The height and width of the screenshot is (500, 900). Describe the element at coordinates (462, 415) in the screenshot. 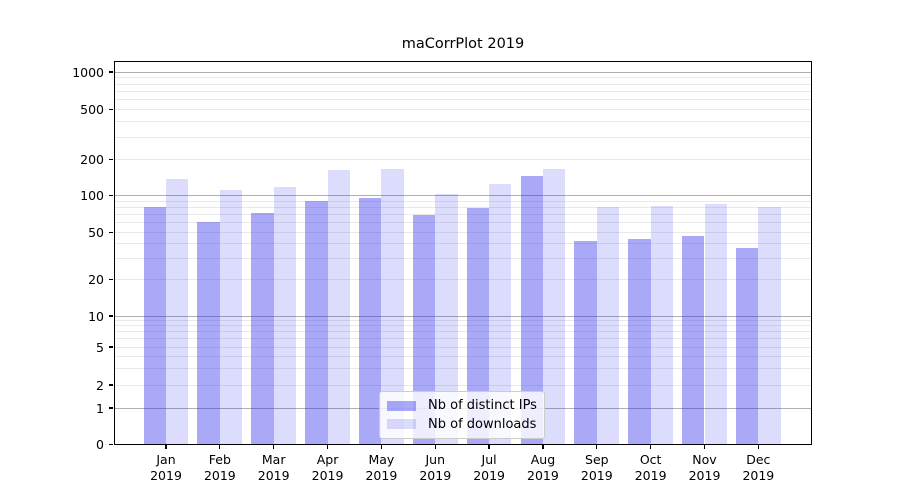

I see `legend: Nb of distinct IPs Nb of downloads` at that location.